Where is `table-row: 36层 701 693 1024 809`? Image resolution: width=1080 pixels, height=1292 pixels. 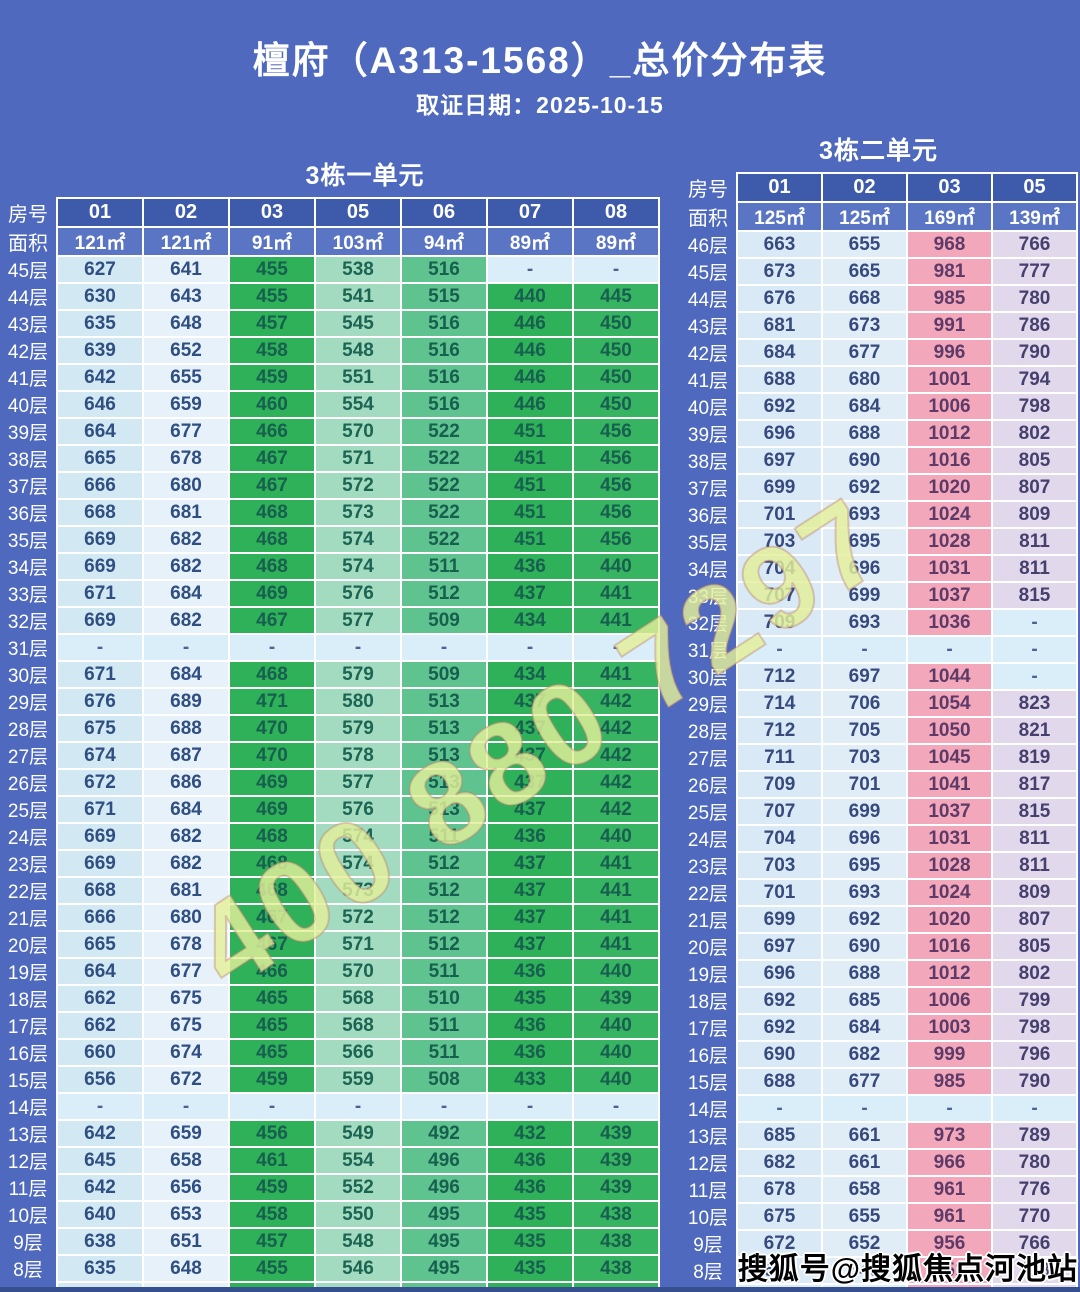
table-row: 36层 701 693 1024 809 is located at coordinates (879, 514).